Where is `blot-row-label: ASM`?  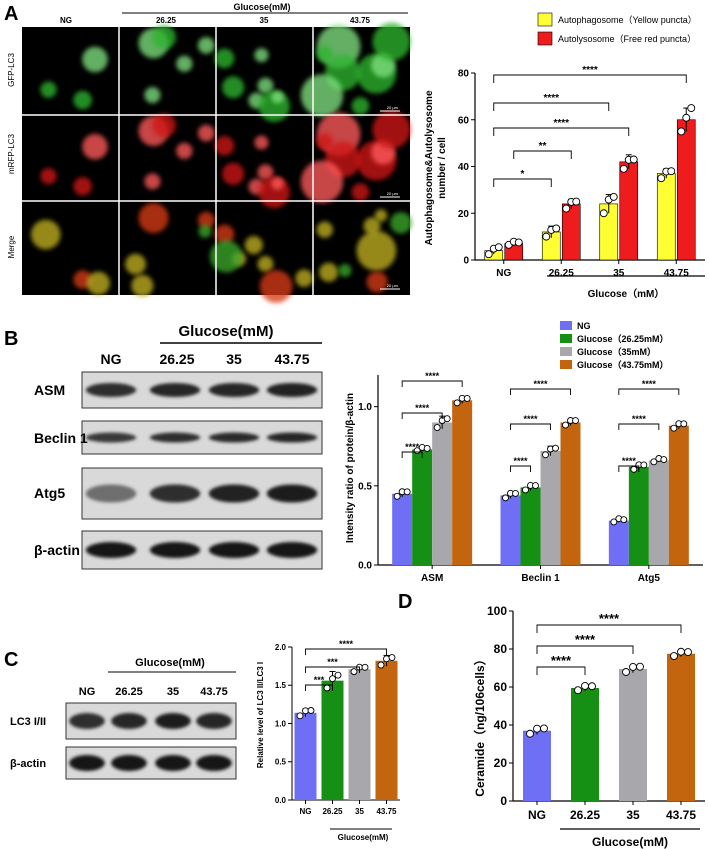 blot-row-label: ASM is located at coordinates (49, 390).